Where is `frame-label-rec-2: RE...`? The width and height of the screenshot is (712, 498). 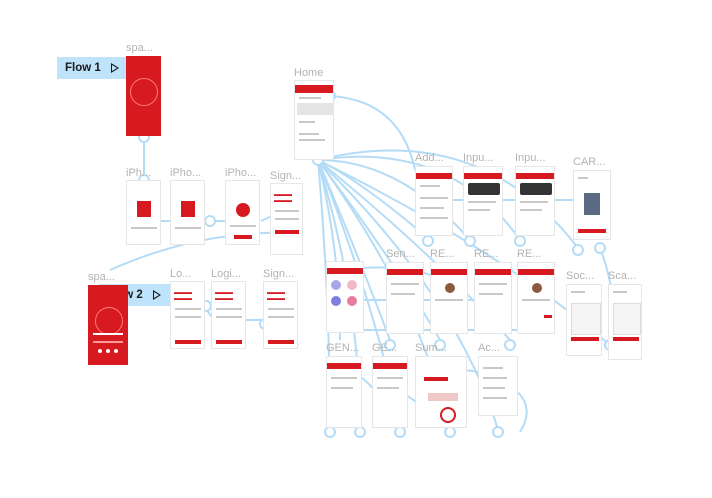 frame-label-rec-2: RE... is located at coordinates (486, 254).